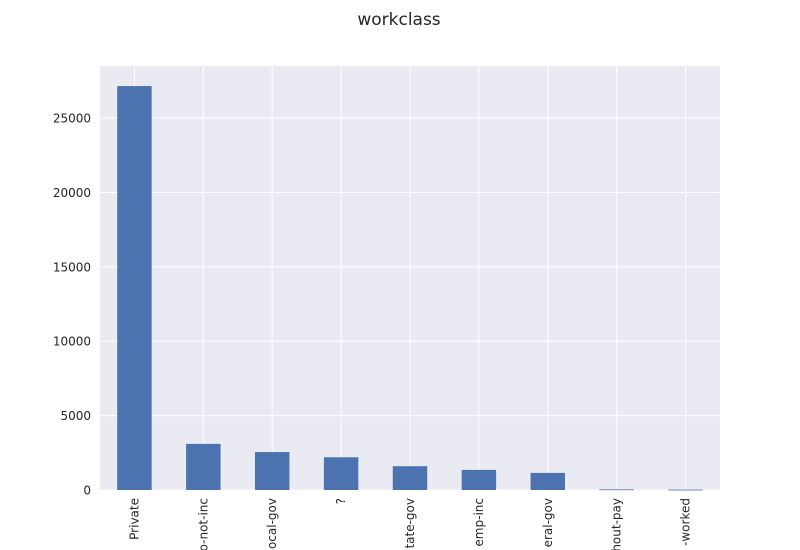  I want to click on x-tick-label: Private, so click(134, 519).